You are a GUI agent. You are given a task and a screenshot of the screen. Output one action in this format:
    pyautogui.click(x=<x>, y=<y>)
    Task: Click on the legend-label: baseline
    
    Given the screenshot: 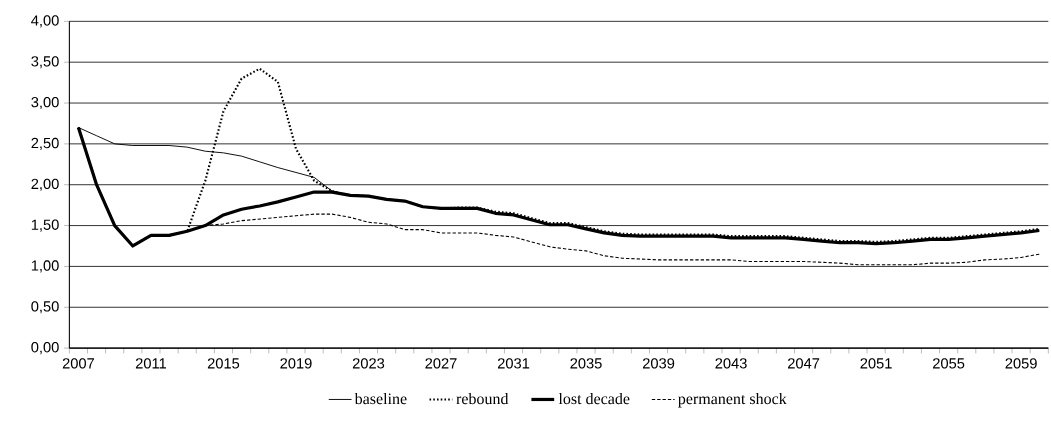 What is the action you would take?
    pyautogui.click(x=380, y=398)
    